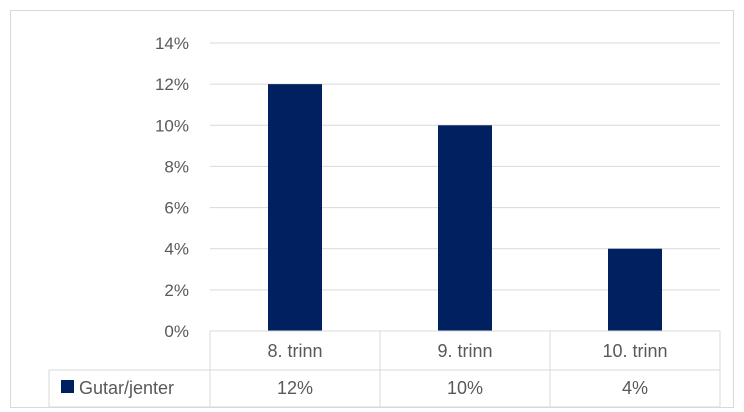 The height and width of the screenshot is (412, 744). What do you see at coordinates (172, 84) in the screenshot?
I see `y-tick-label: 12%` at bounding box center [172, 84].